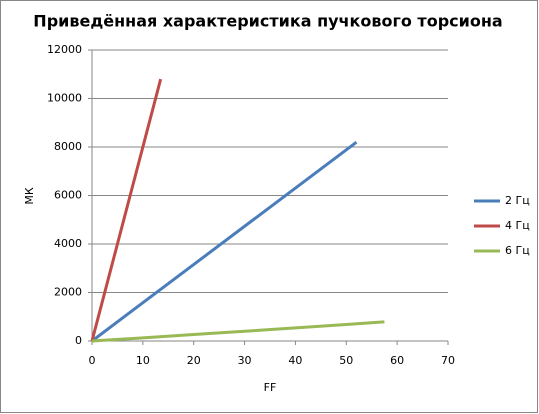 This screenshot has width=539, height=414. I want to click on y-tick-label: 0, so click(78, 340).